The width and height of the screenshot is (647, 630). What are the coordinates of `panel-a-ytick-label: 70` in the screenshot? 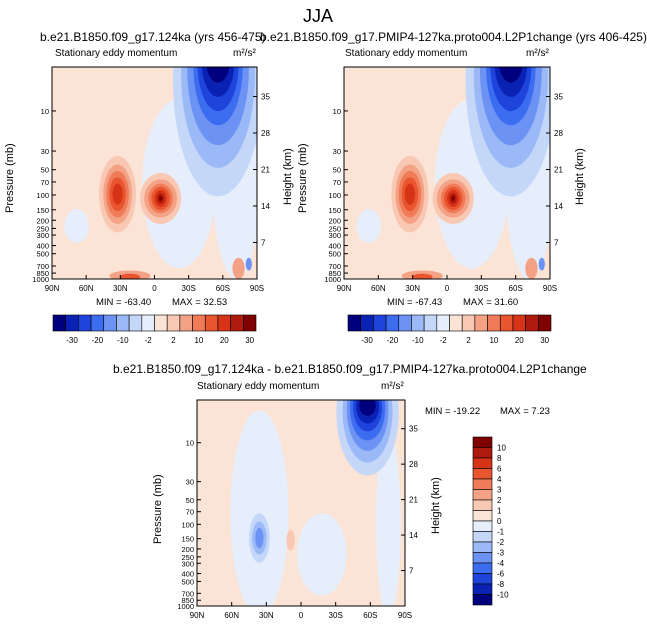 It's located at (45, 182).